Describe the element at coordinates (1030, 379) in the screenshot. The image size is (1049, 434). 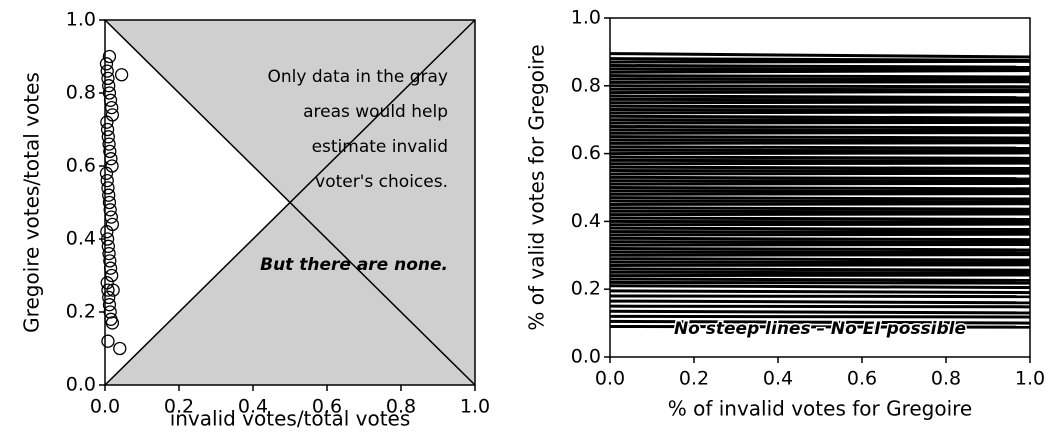
I see `x-tick-label: 1.0` at that location.